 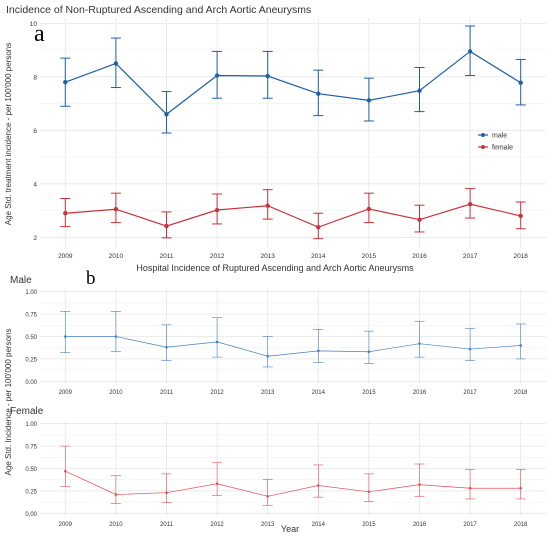 I want to click on y-tick-label: 2, so click(x=35, y=238).